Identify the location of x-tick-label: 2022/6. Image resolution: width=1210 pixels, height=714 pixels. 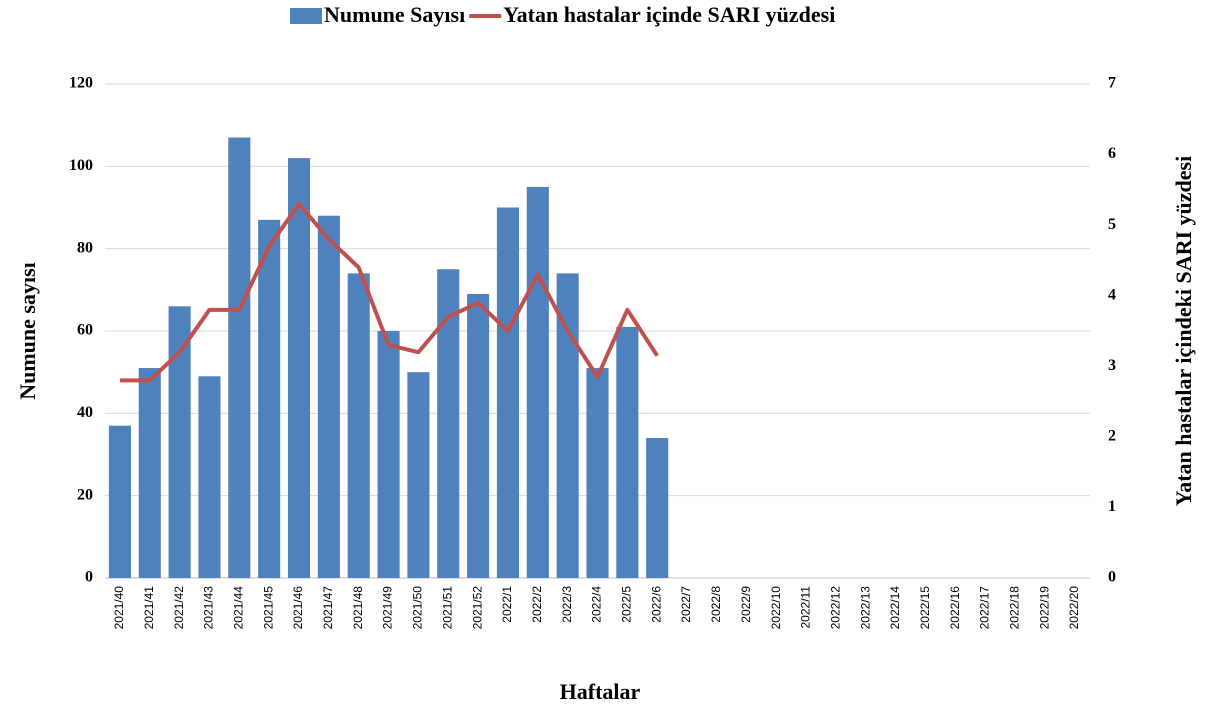
(656, 604).